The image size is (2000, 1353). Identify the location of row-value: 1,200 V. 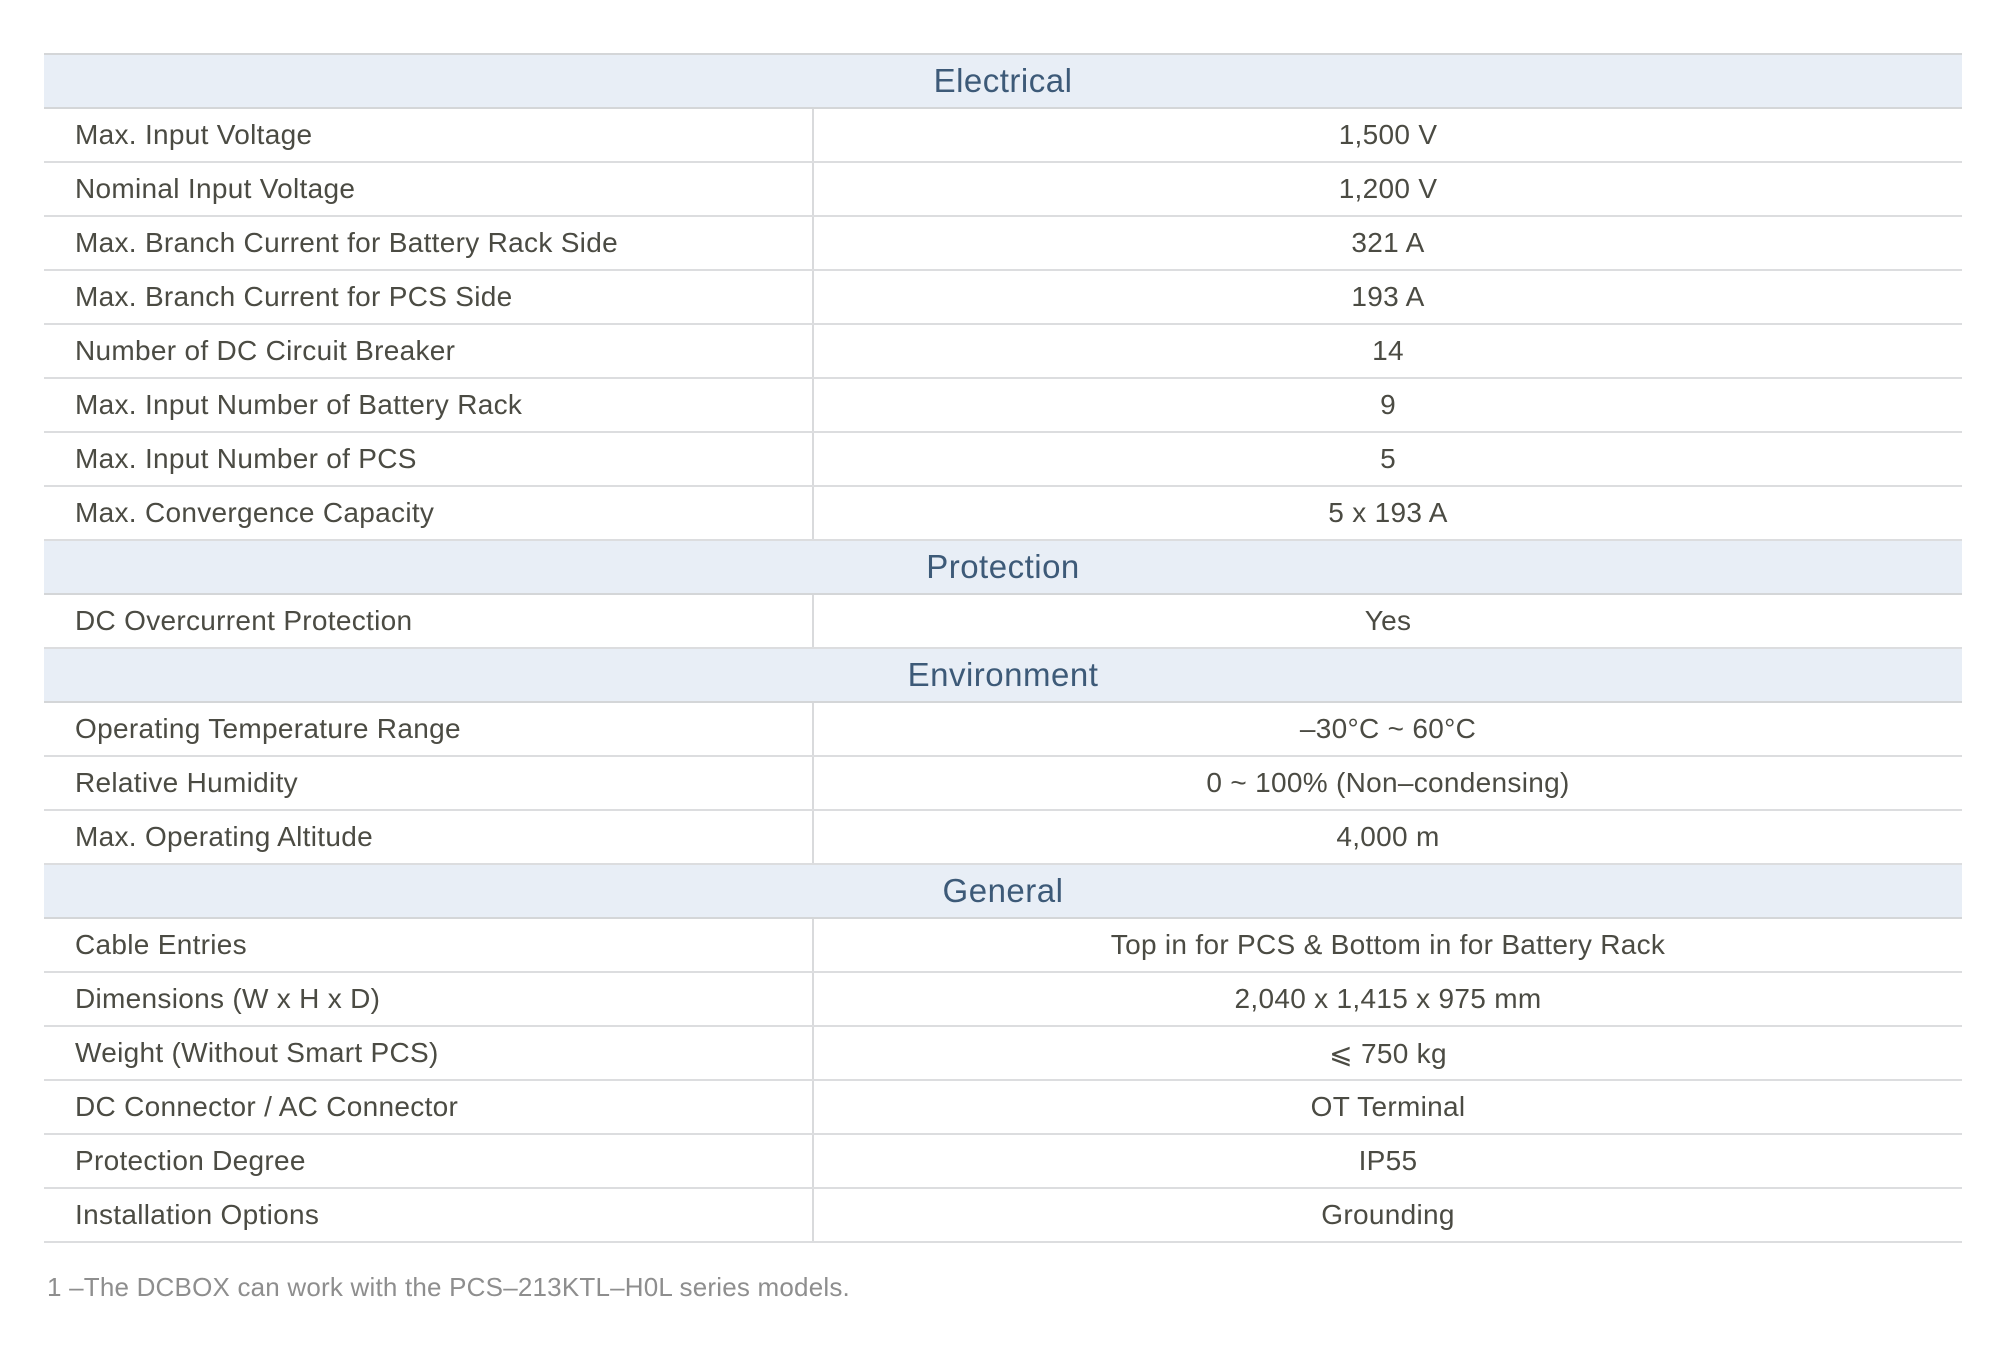
(1387, 189).